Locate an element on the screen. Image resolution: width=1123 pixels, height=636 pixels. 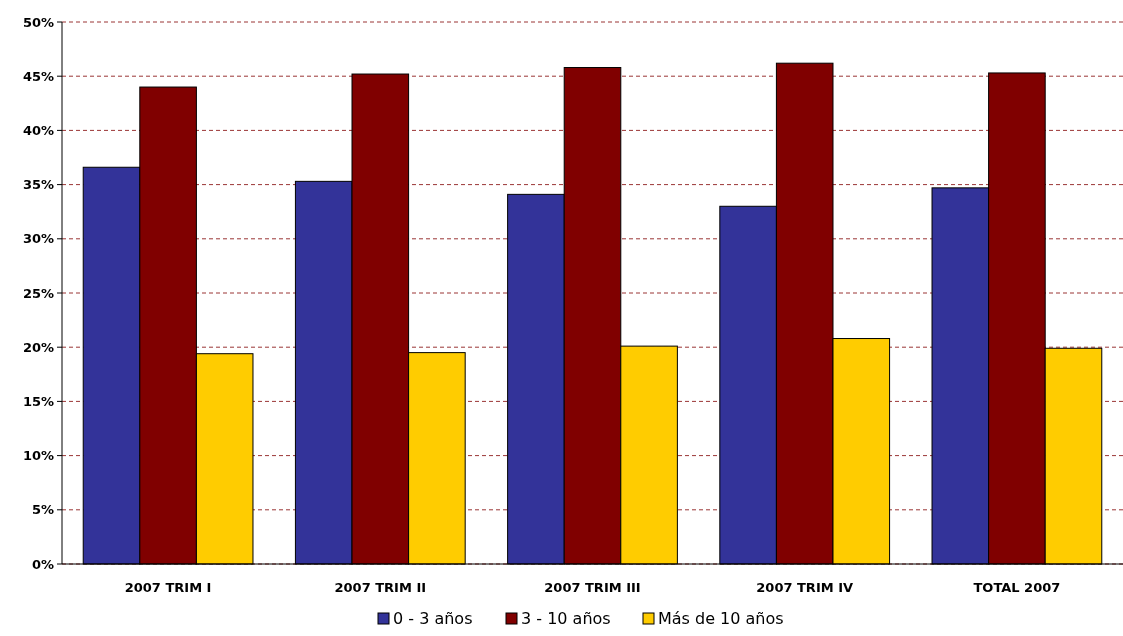
y-tick-label: 50% is located at coordinates (38, 22).